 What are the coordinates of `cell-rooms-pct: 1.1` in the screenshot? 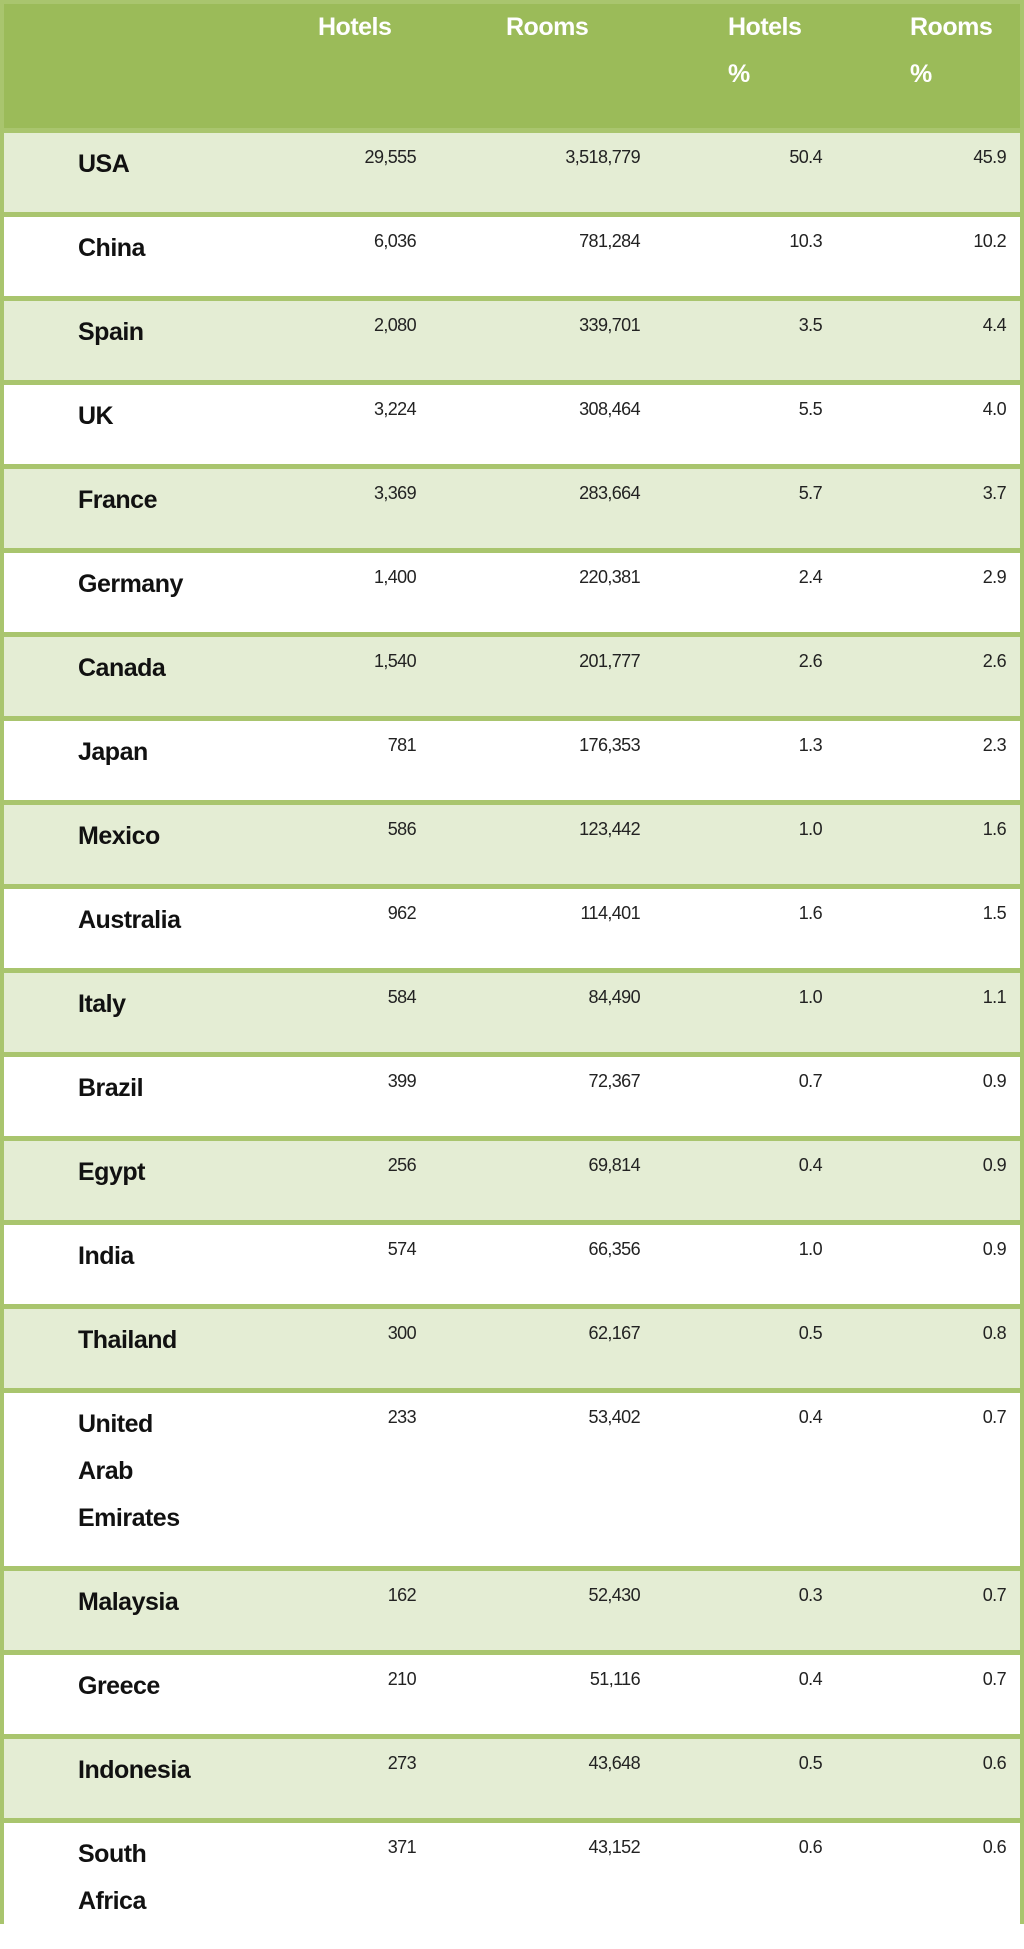 It's located at (994, 996).